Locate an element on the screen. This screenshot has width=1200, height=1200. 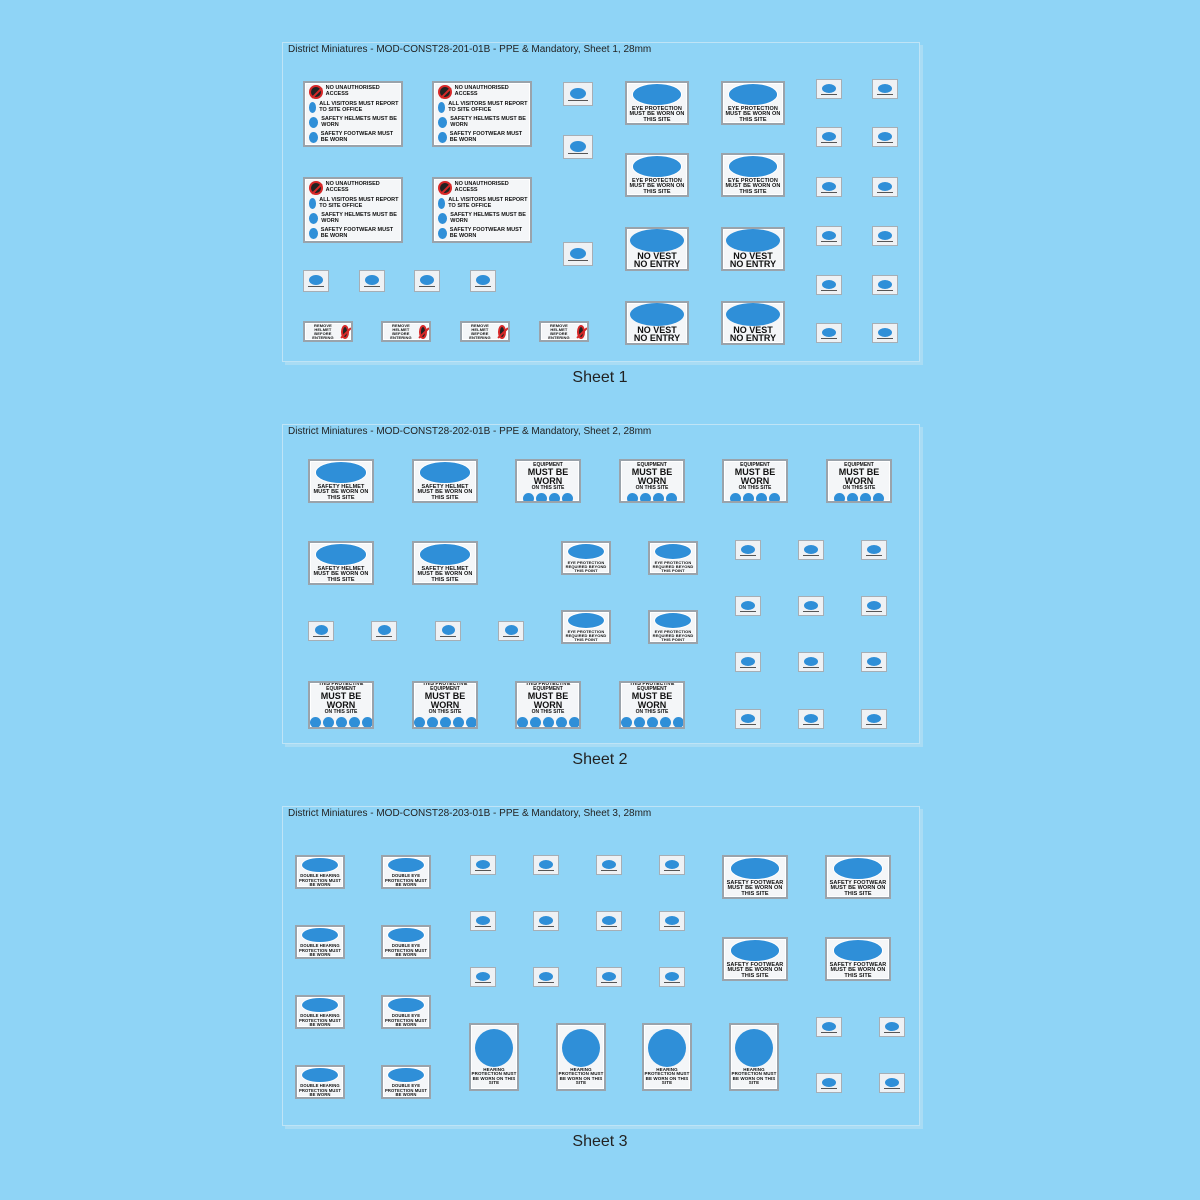
sheet-caption: Sheet 2 is located at coordinates (600, 759).